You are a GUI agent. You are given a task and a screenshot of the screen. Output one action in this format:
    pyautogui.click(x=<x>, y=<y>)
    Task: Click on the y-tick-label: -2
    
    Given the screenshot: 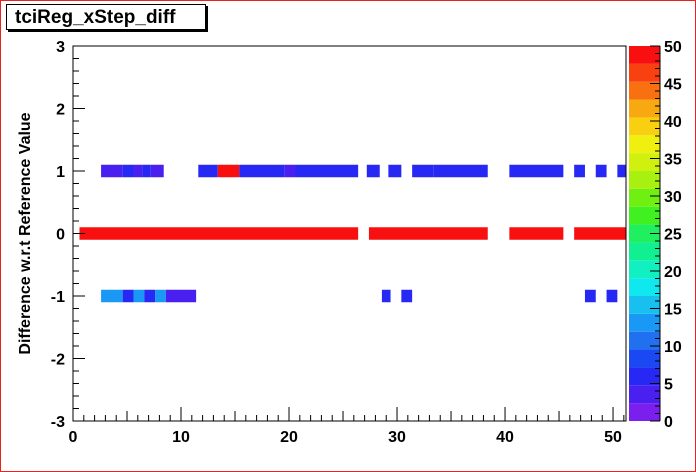 What is the action you would take?
    pyautogui.click(x=58, y=360)
    